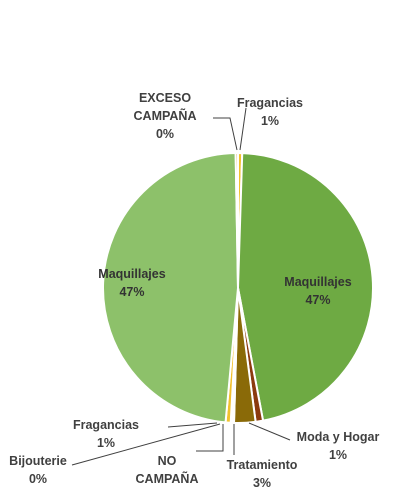 The width and height of the screenshot is (410, 490). I want to click on slice-label: Tratamiento 3%, so click(262, 474).